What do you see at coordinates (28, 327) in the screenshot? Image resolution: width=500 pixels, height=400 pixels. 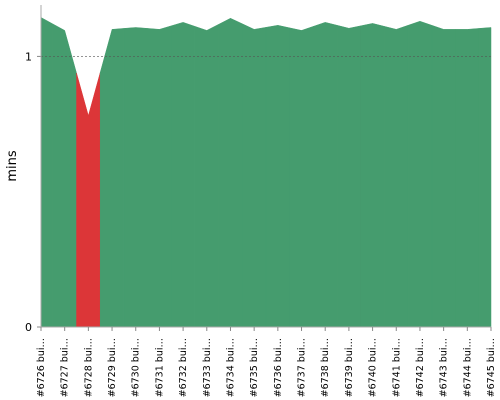 I see `y-tick-label: 0` at bounding box center [28, 327].